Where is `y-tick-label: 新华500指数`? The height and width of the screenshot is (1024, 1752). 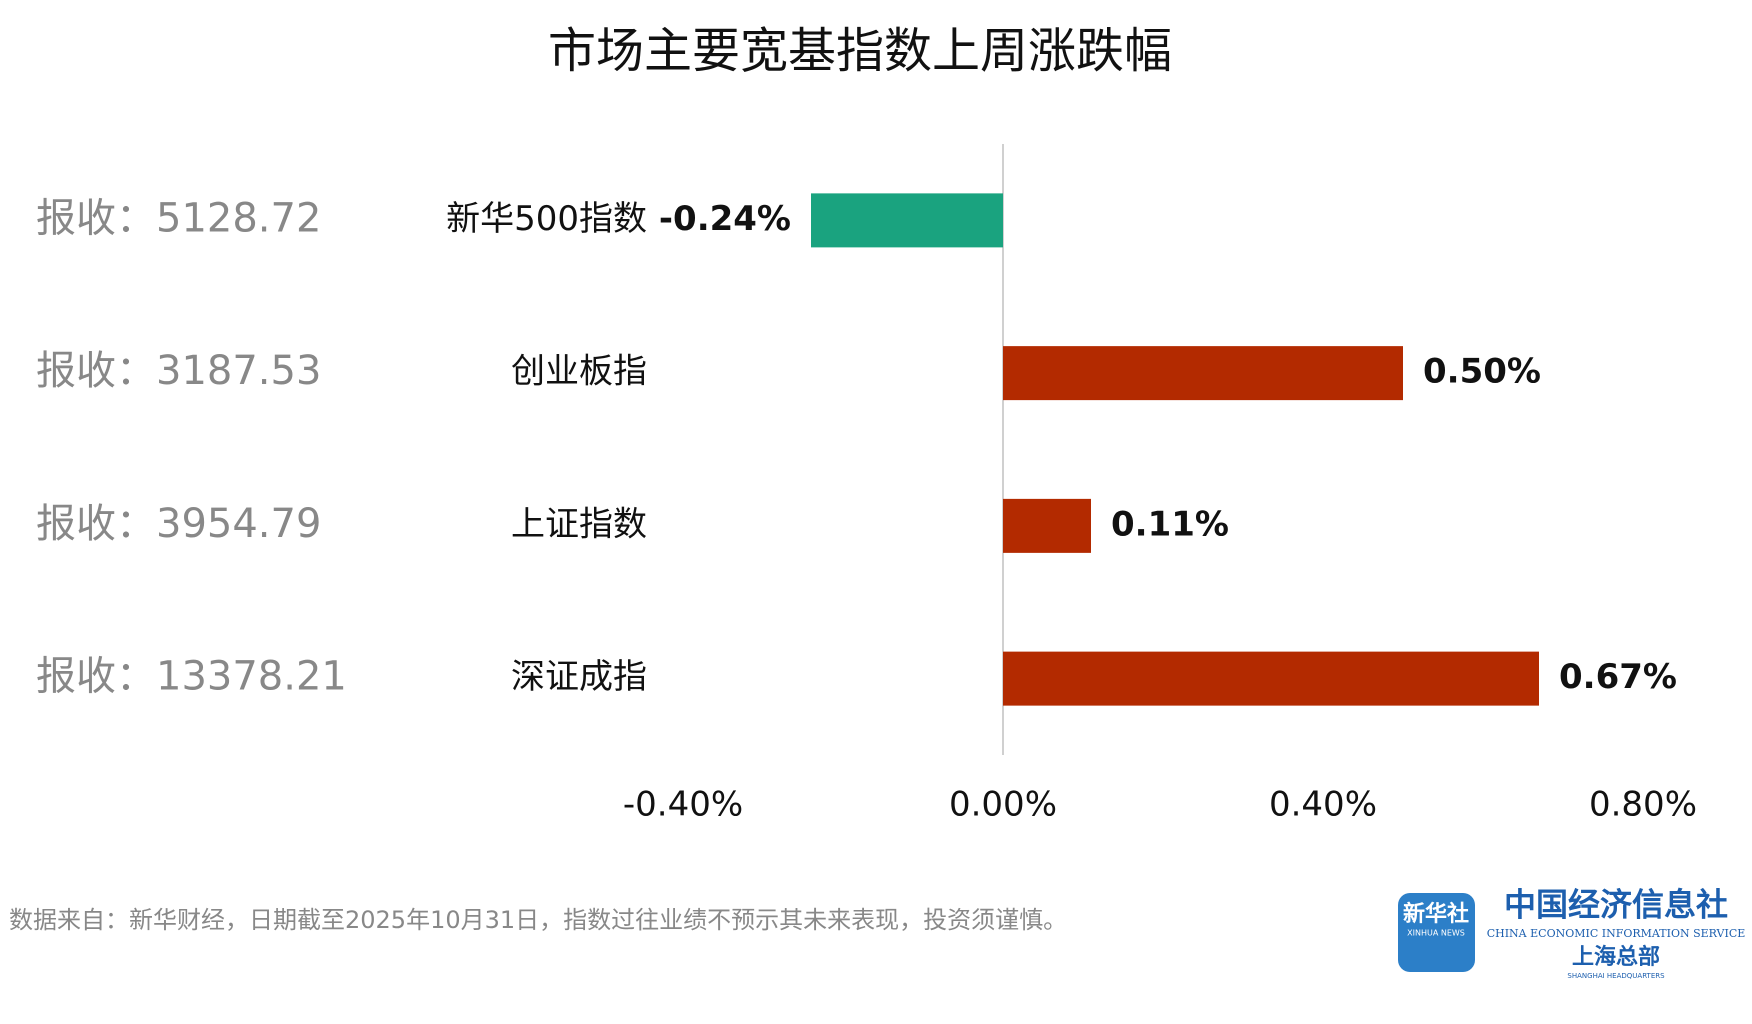 y-tick-label: 新华500指数 is located at coordinates (546, 219).